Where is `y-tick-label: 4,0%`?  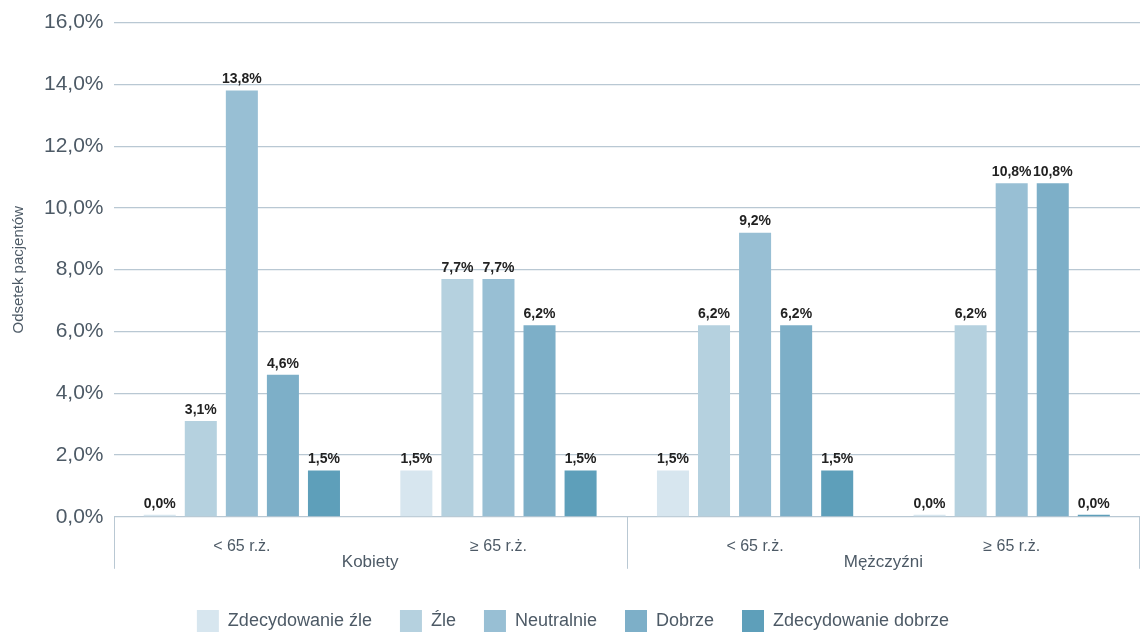
y-tick-label: 4,0% is located at coordinates (79, 392).